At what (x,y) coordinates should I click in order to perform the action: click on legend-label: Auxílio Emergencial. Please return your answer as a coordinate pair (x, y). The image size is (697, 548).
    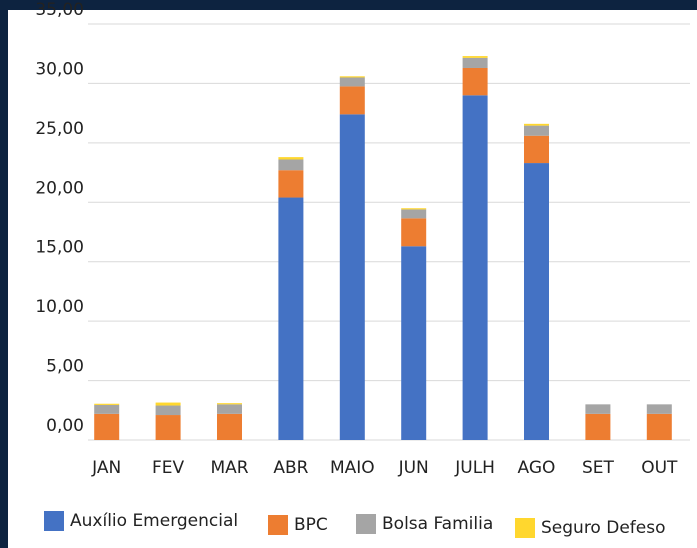
    Looking at the image, I should click on (154, 521).